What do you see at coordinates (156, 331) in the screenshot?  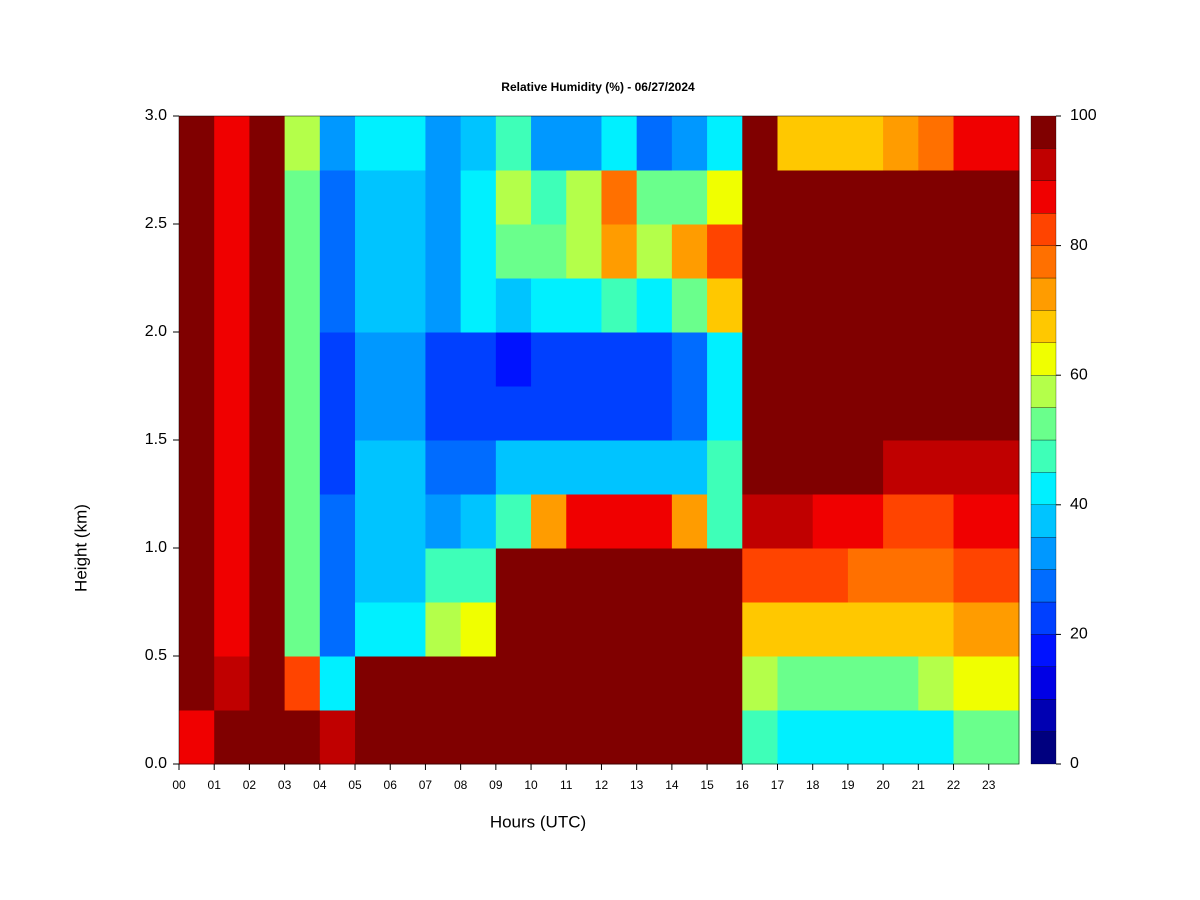 I see `y-tick-label: 2.0` at bounding box center [156, 331].